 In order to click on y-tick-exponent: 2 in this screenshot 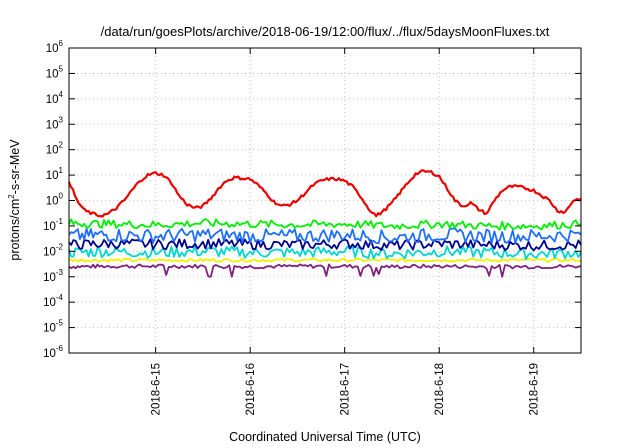, I will do `click(61, 145)`.